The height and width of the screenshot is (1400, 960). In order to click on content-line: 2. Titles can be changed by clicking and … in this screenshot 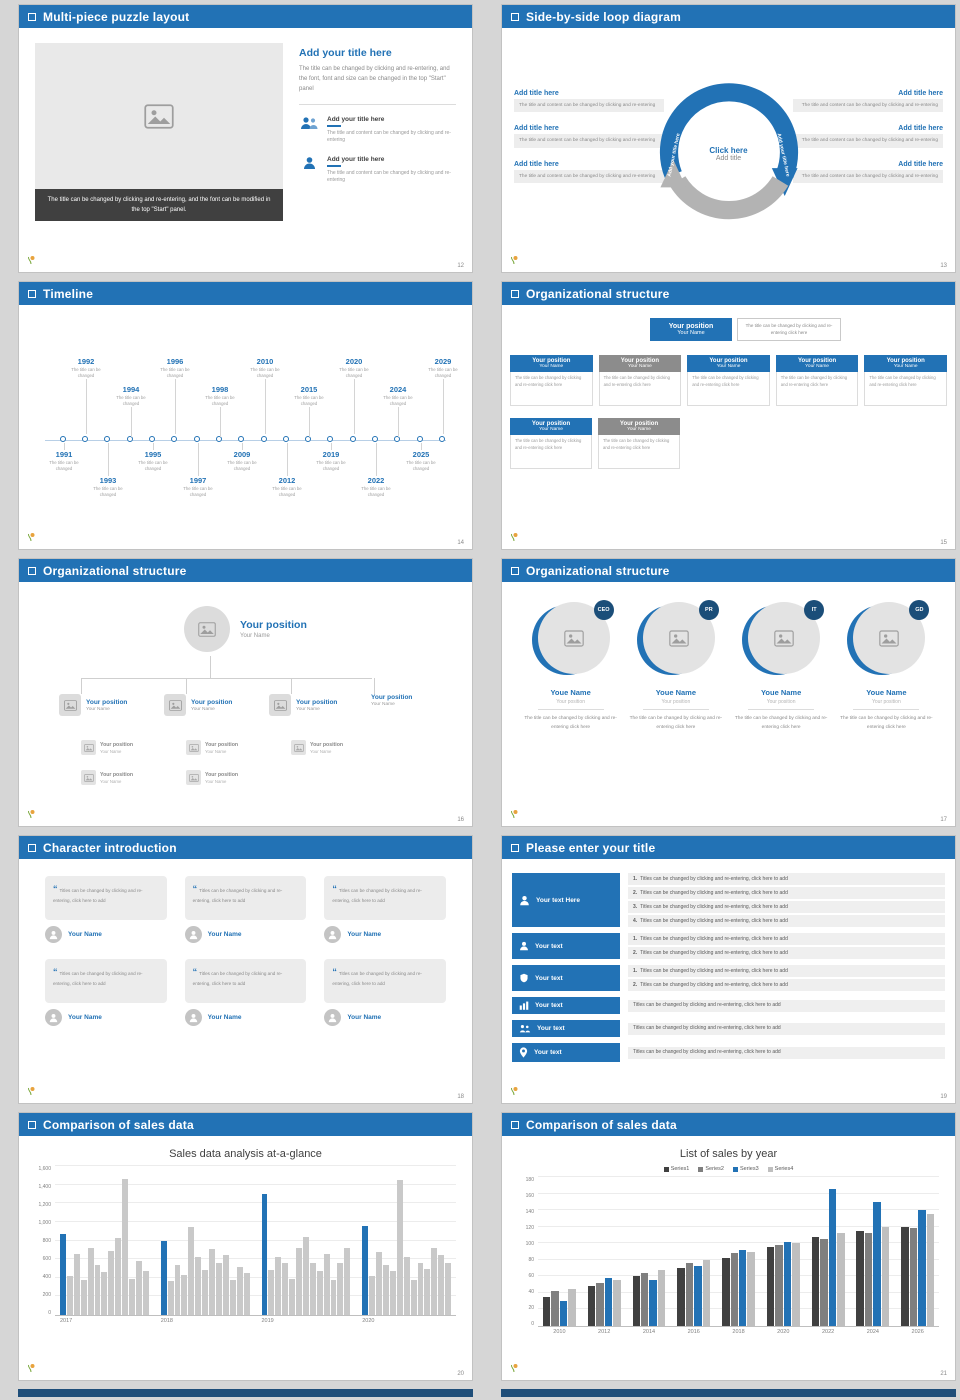, I will do `click(786, 893)`.